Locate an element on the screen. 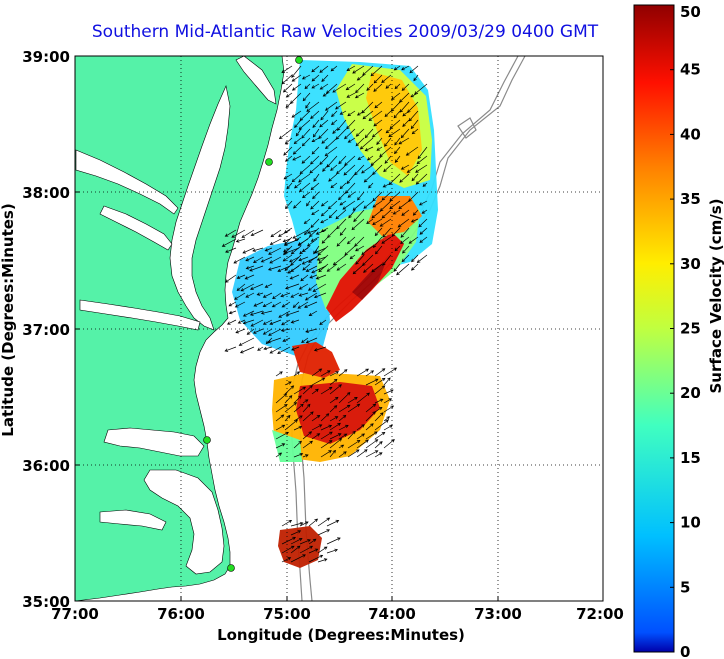 The width and height of the screenshot is (724, 659). colorbar-tick-label: 25 is located at coordinates (690, 329).